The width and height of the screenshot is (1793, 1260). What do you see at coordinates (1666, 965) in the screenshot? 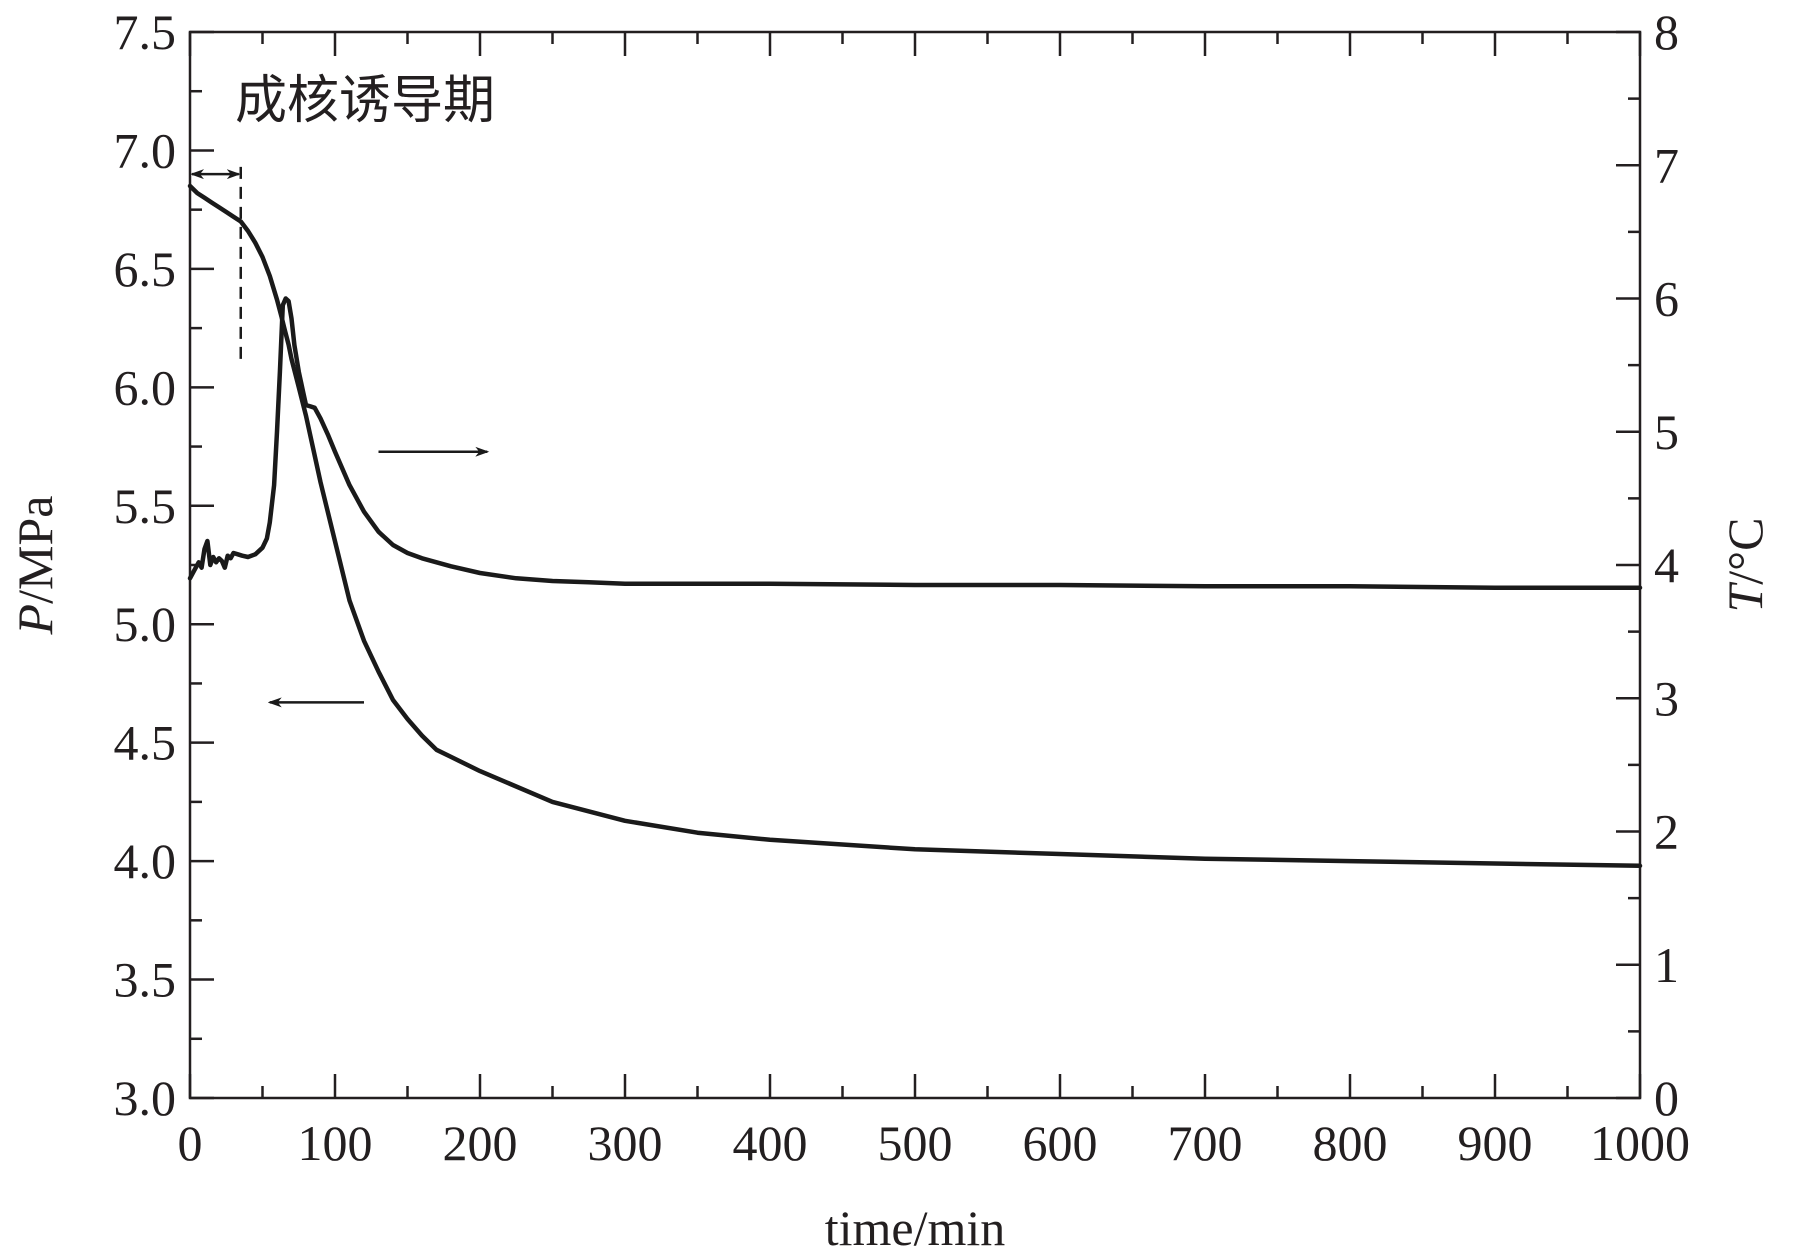
I see `y-right-tick-label: 1` at bounding box center [1666, 965].